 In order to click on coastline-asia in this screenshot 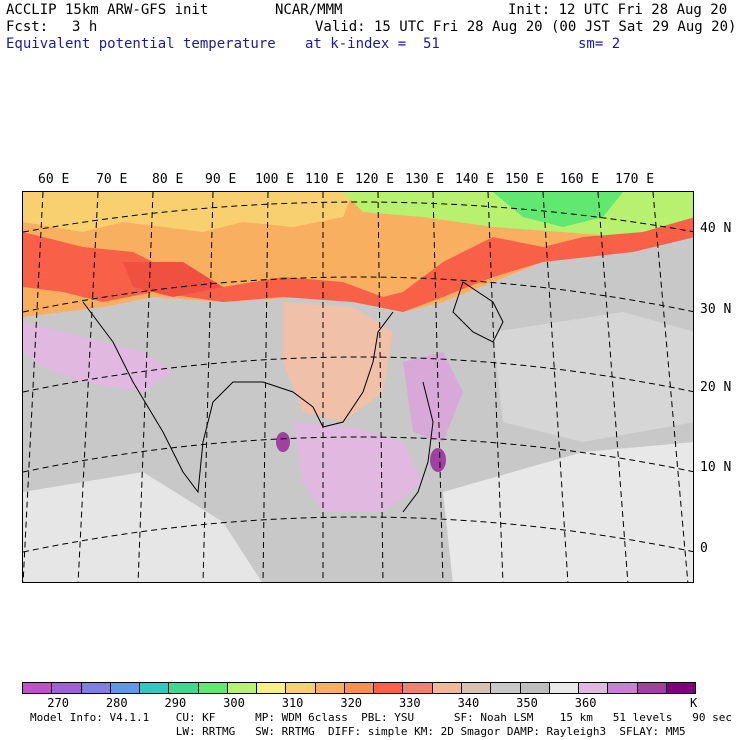, I will do `click(238, 397)`.